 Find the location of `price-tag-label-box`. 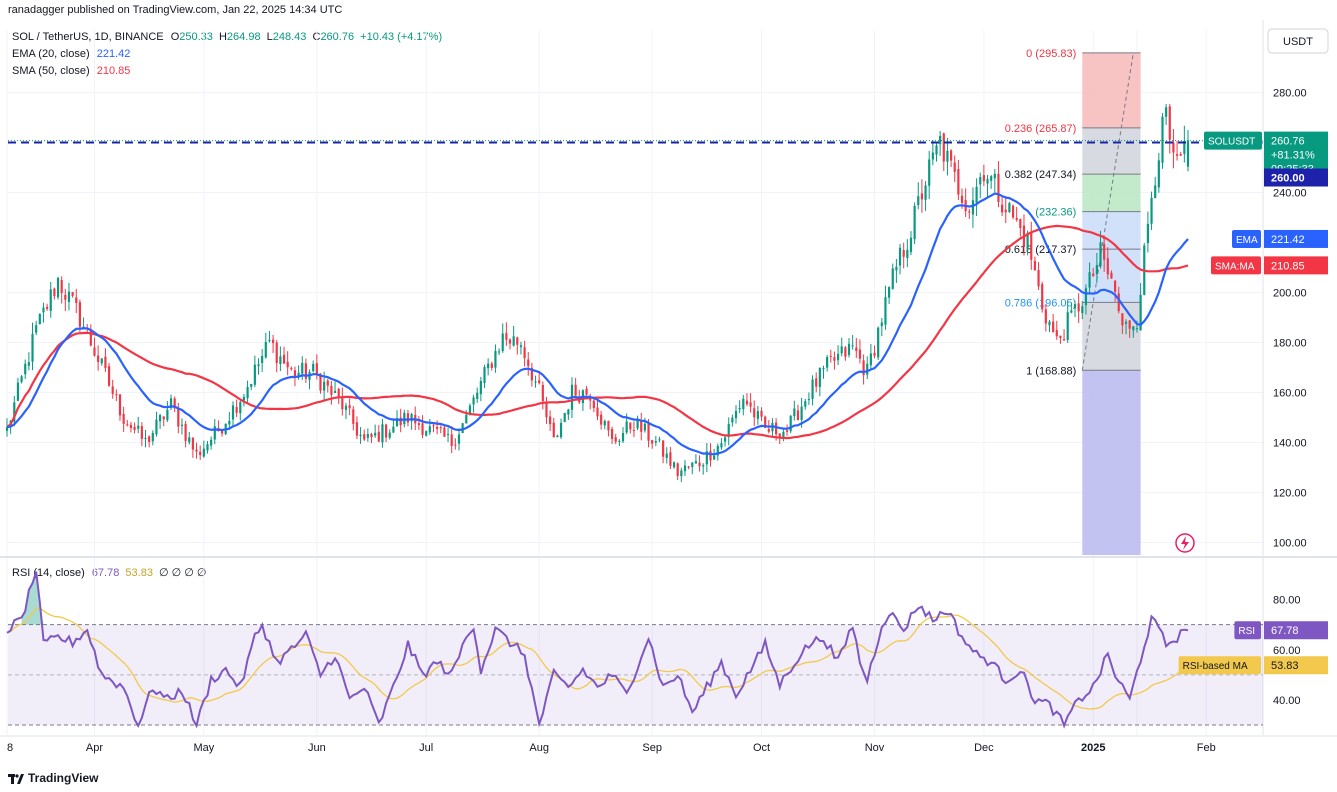

price-tag-label-box is located at coordinates (1236, 265).